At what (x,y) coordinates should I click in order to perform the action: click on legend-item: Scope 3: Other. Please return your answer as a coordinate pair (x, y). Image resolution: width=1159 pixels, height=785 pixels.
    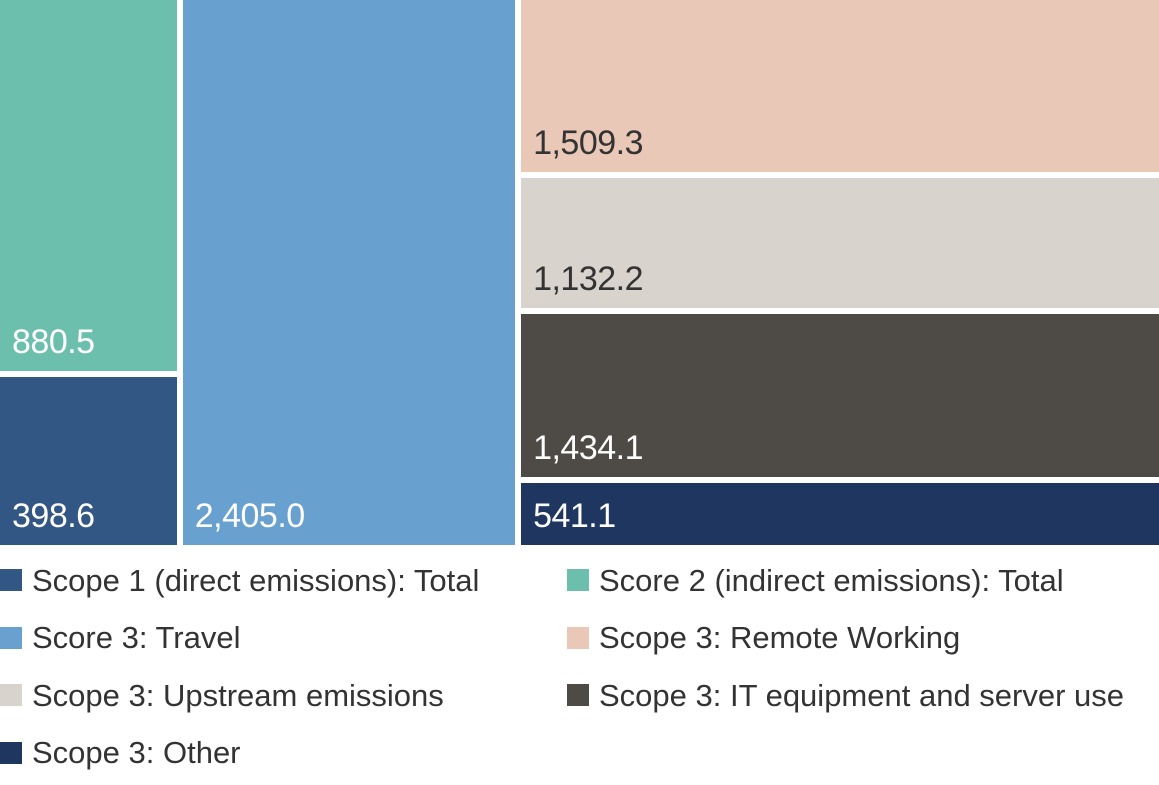
    Looking at the image, I should click on (120, 753).